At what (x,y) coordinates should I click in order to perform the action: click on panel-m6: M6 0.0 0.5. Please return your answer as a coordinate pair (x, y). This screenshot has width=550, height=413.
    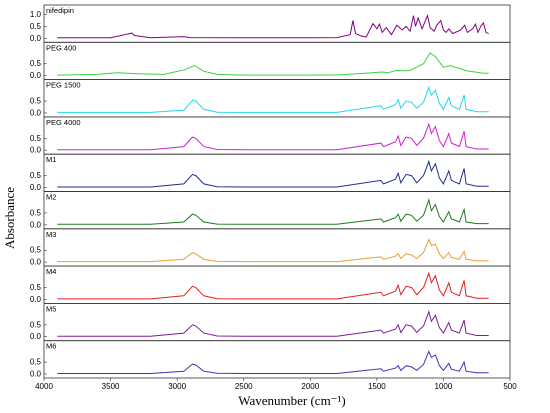
    Looking at the image, I should click on (270, 359).